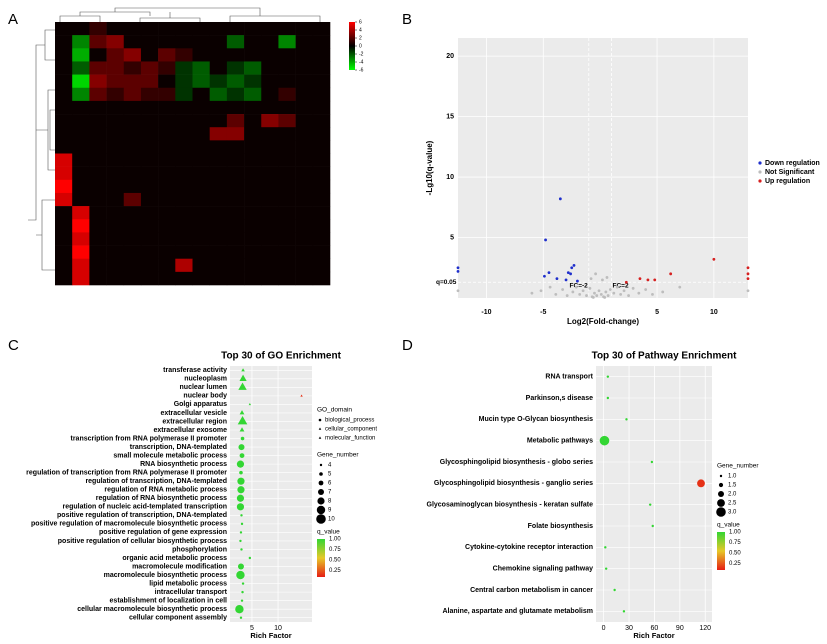  Describe the element at coordinates (174, 558) in the screenshot. I see `y-tick-label: organic acid metabolic process` at that location.